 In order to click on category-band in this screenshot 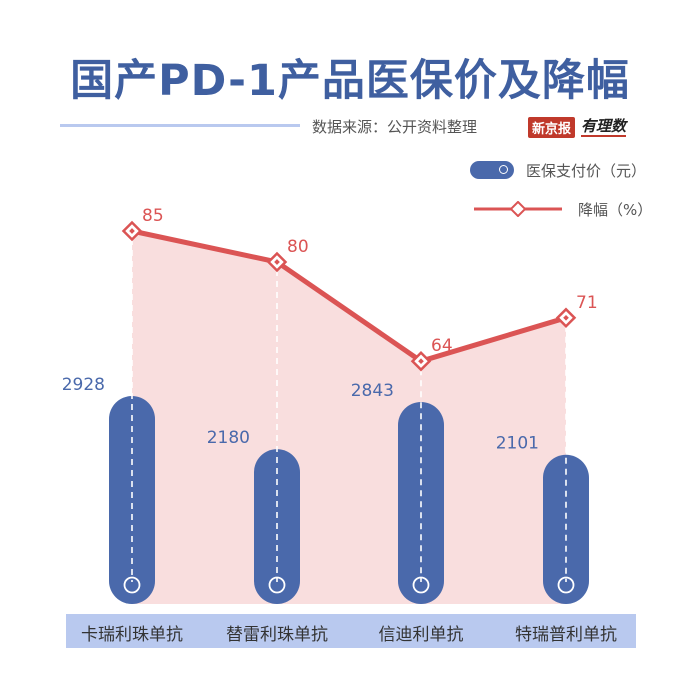, I will do `click(351, 631)`.